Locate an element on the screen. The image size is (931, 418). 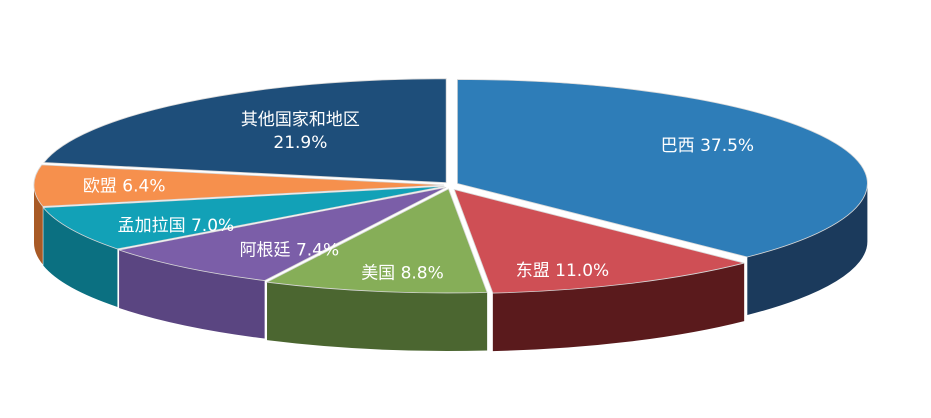
pie-slice-label: 东盟 11.0% is located at coordinates (562, 271).